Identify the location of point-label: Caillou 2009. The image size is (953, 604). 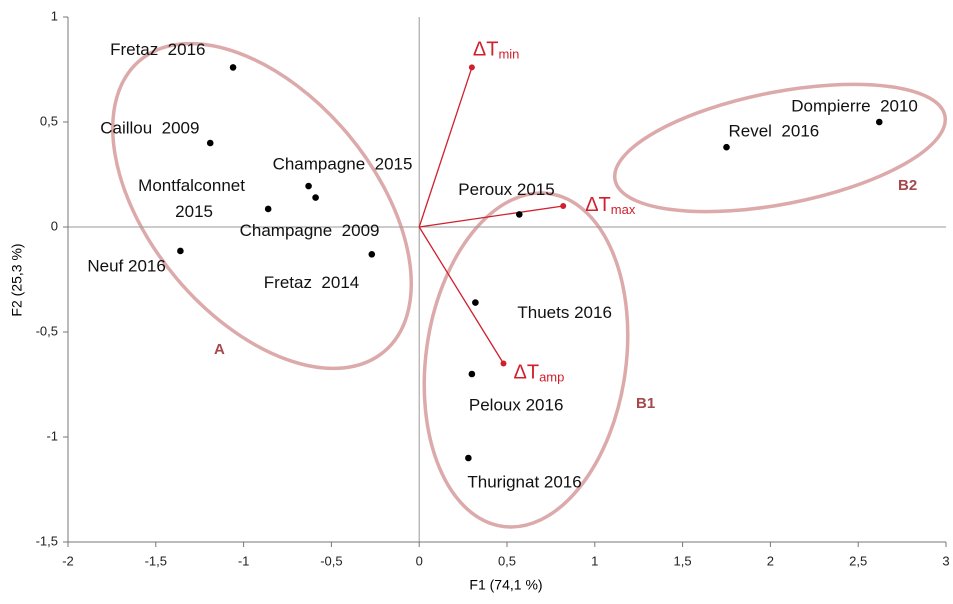
(149, 127).